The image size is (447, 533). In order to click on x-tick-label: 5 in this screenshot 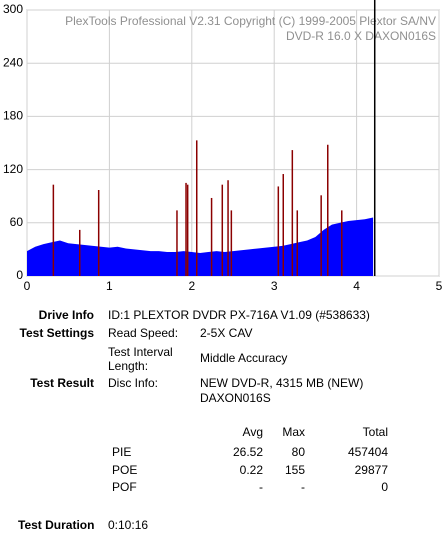, I will do `click(439, 286)`.